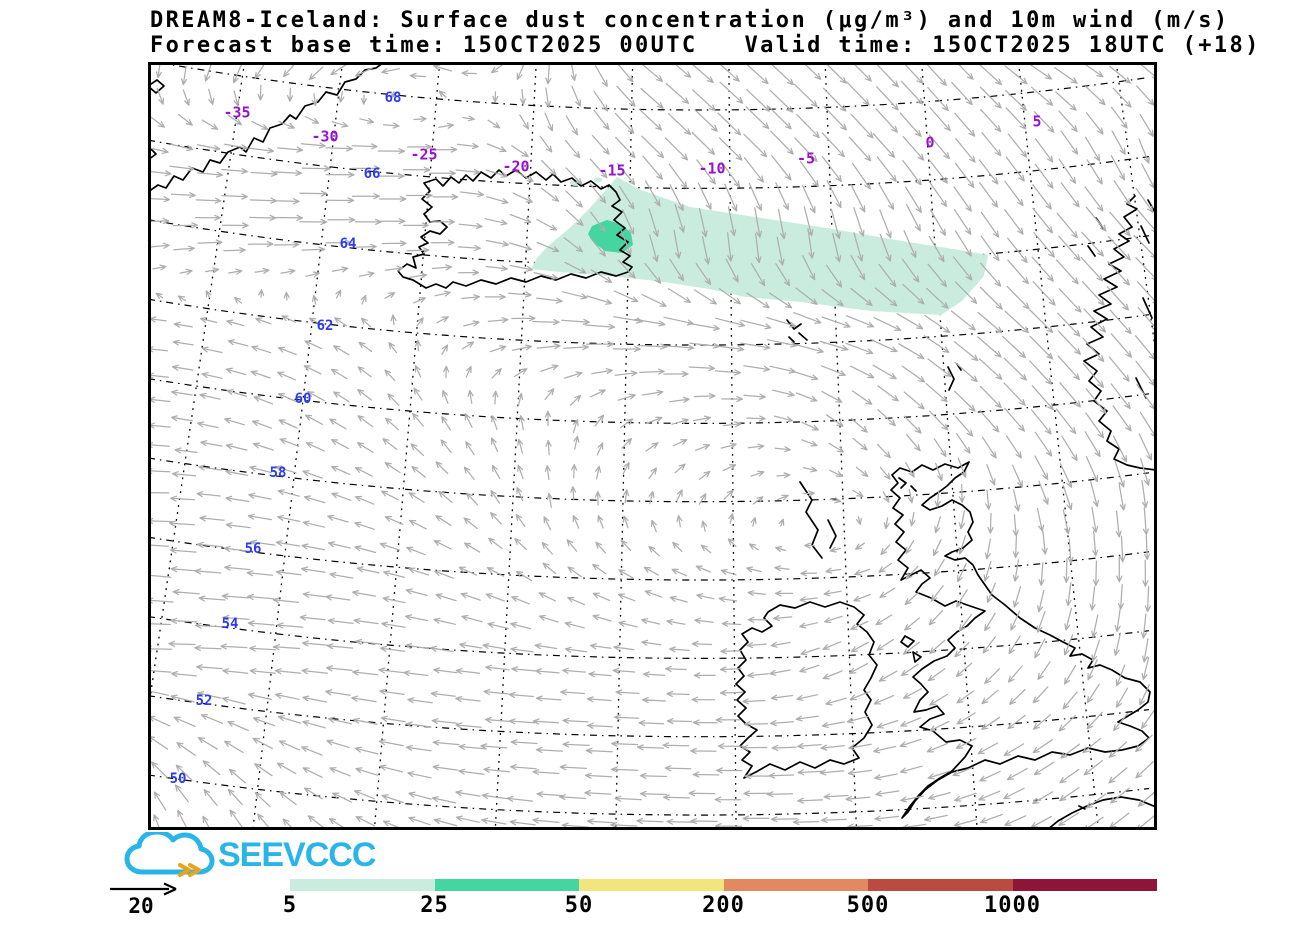 The image size is (1289, 925). I want to click on lon-label: -30, so click(324, 136).